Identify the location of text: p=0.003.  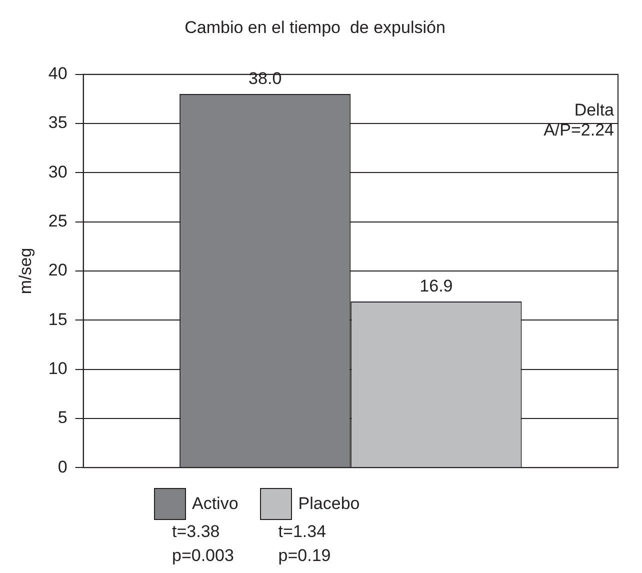
(203, 556).